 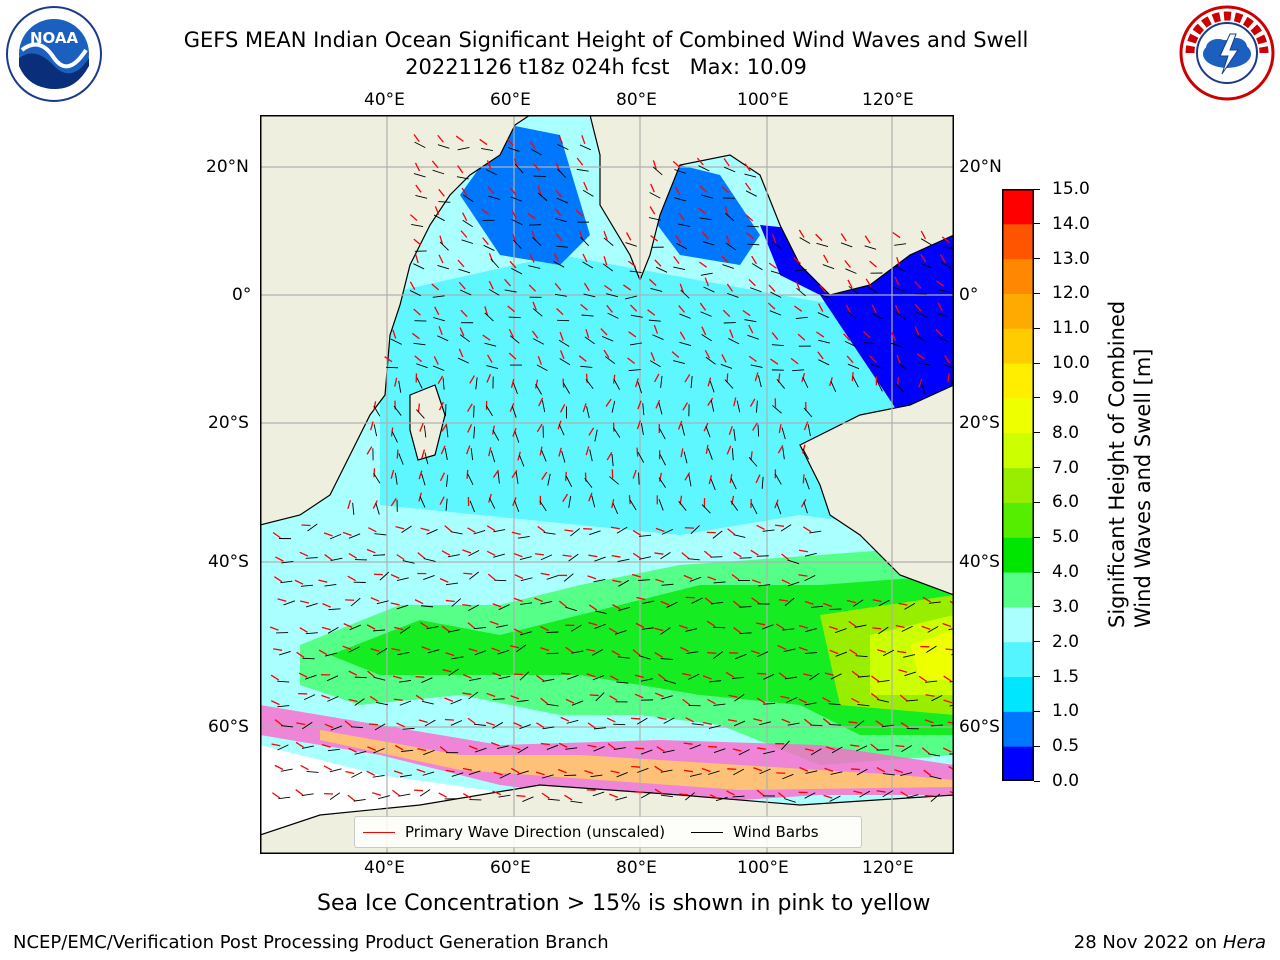 What do you see at coordinates (1037, 746) in the screenshot?
I see `colorbar-tick-mark` at bounding box center [1037, 746].